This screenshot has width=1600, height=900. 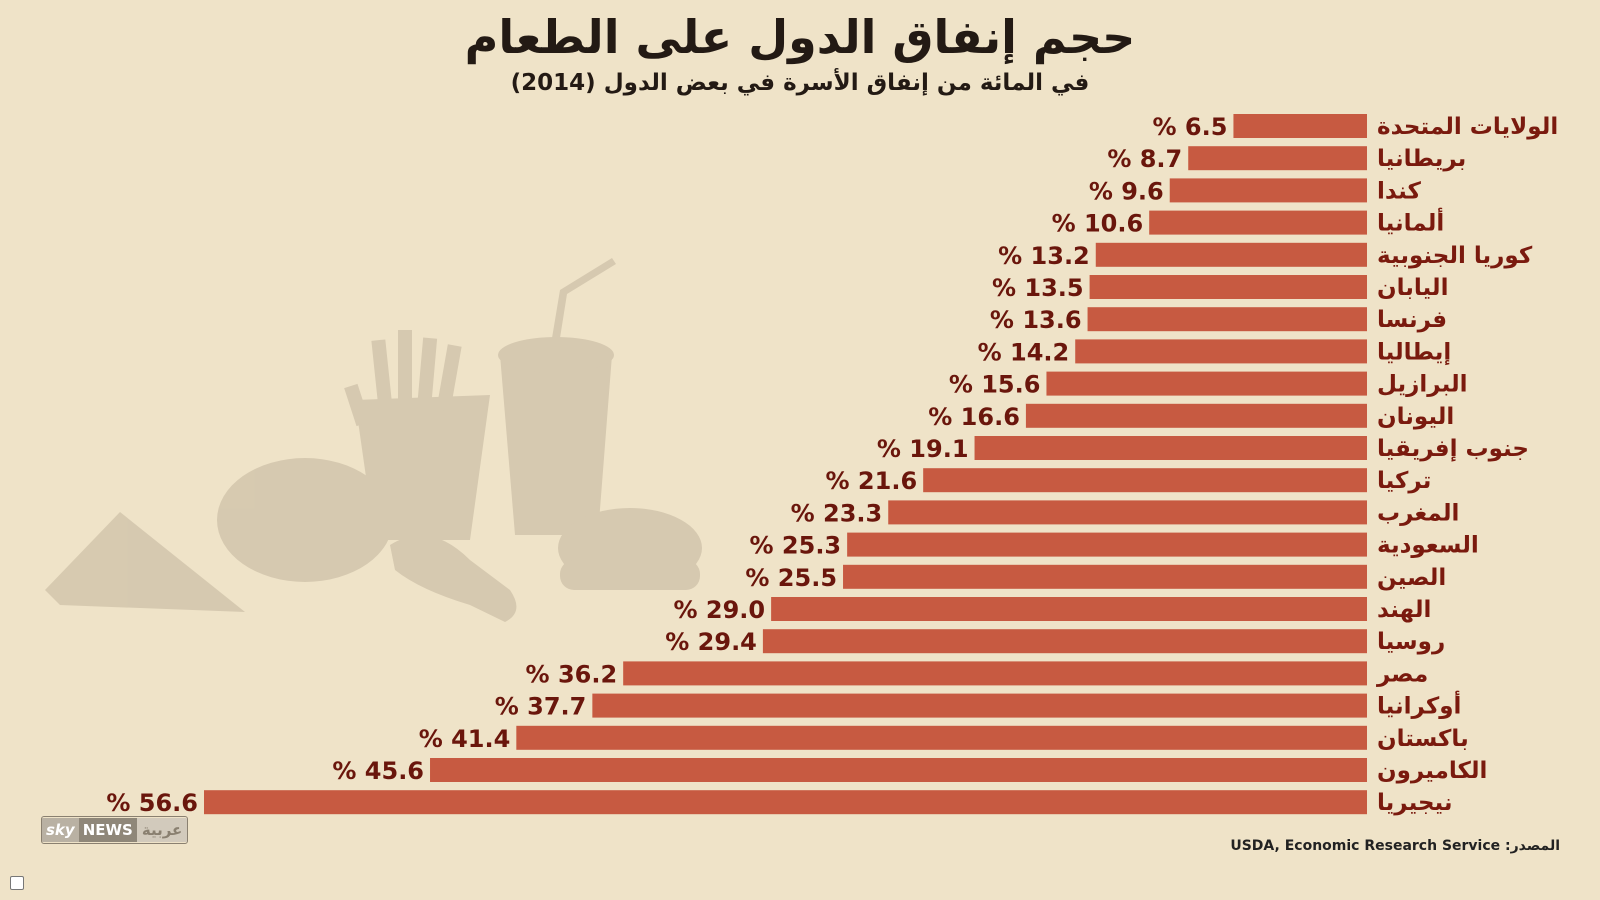 I want to click on value-label-20: % 41.4, so click(x=465, y=739).